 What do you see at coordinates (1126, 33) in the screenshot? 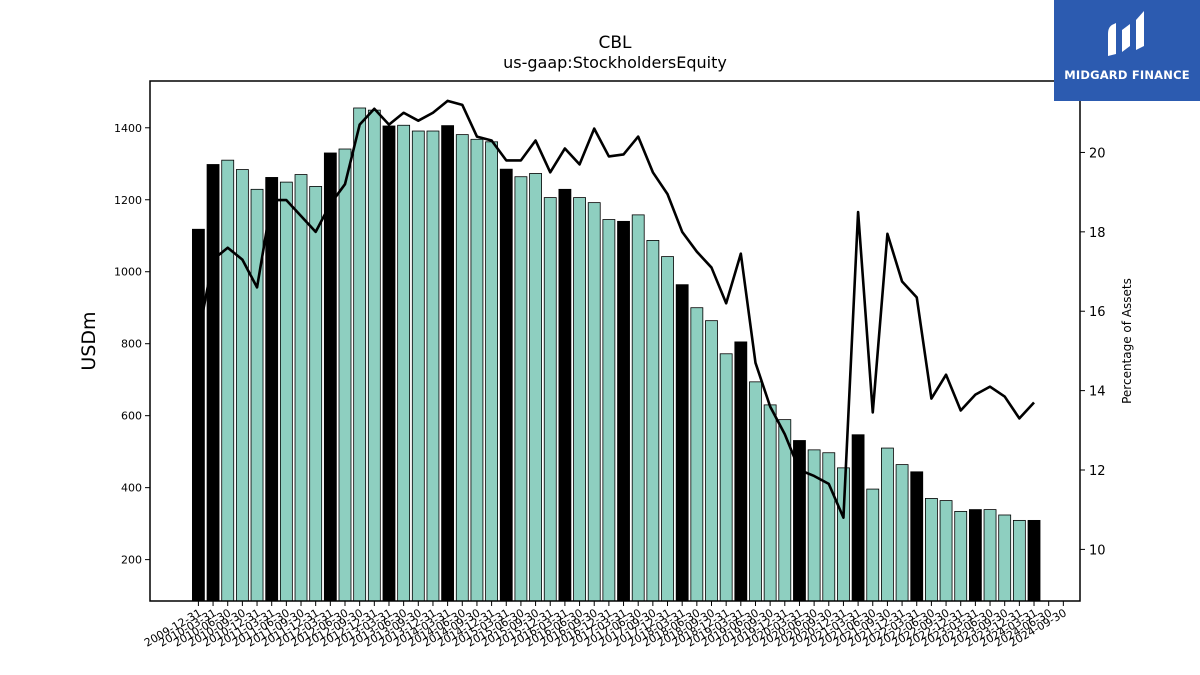
I see `midgard-m-icon` at bounding box center [1126, 33].